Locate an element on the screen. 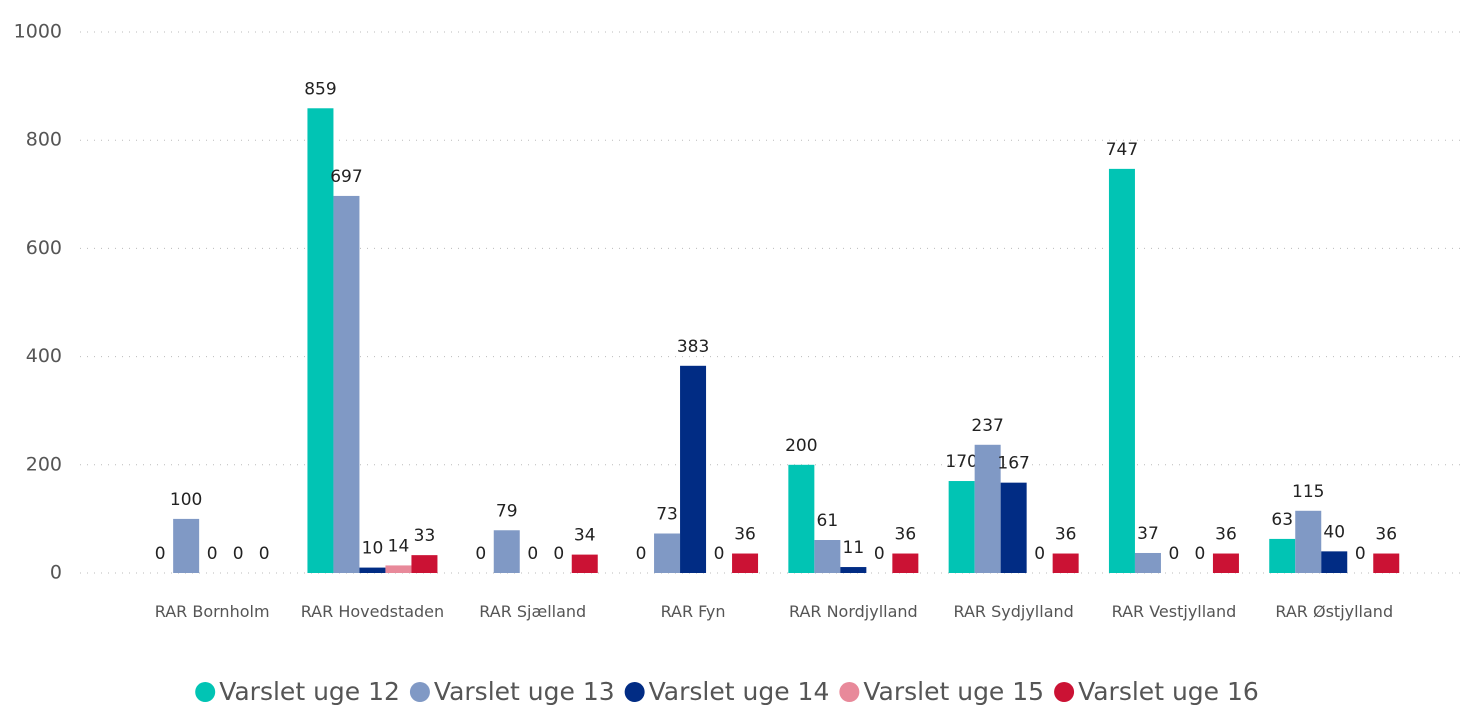  data-label: 200 is located at coordinates (801, 446).